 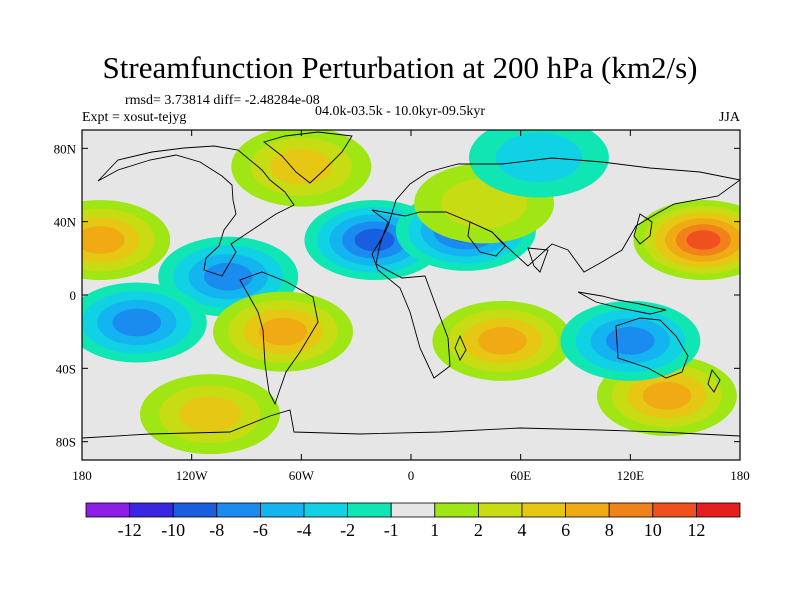 What do you see at coordinates (73, 295) in the screenshot?
I see `lat-tick-label: 0` at bounding box center [73, 295].